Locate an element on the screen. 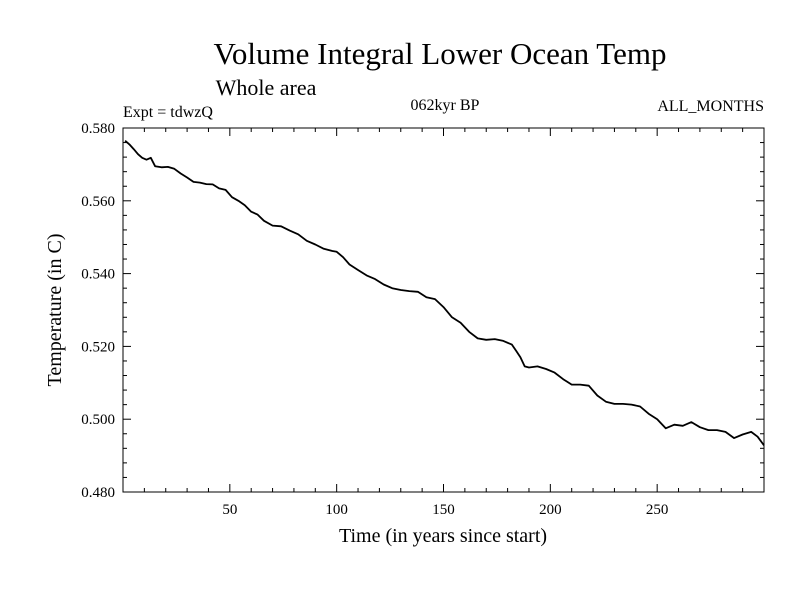  x-tick-label: 50 is located at coordinates (229, 510).